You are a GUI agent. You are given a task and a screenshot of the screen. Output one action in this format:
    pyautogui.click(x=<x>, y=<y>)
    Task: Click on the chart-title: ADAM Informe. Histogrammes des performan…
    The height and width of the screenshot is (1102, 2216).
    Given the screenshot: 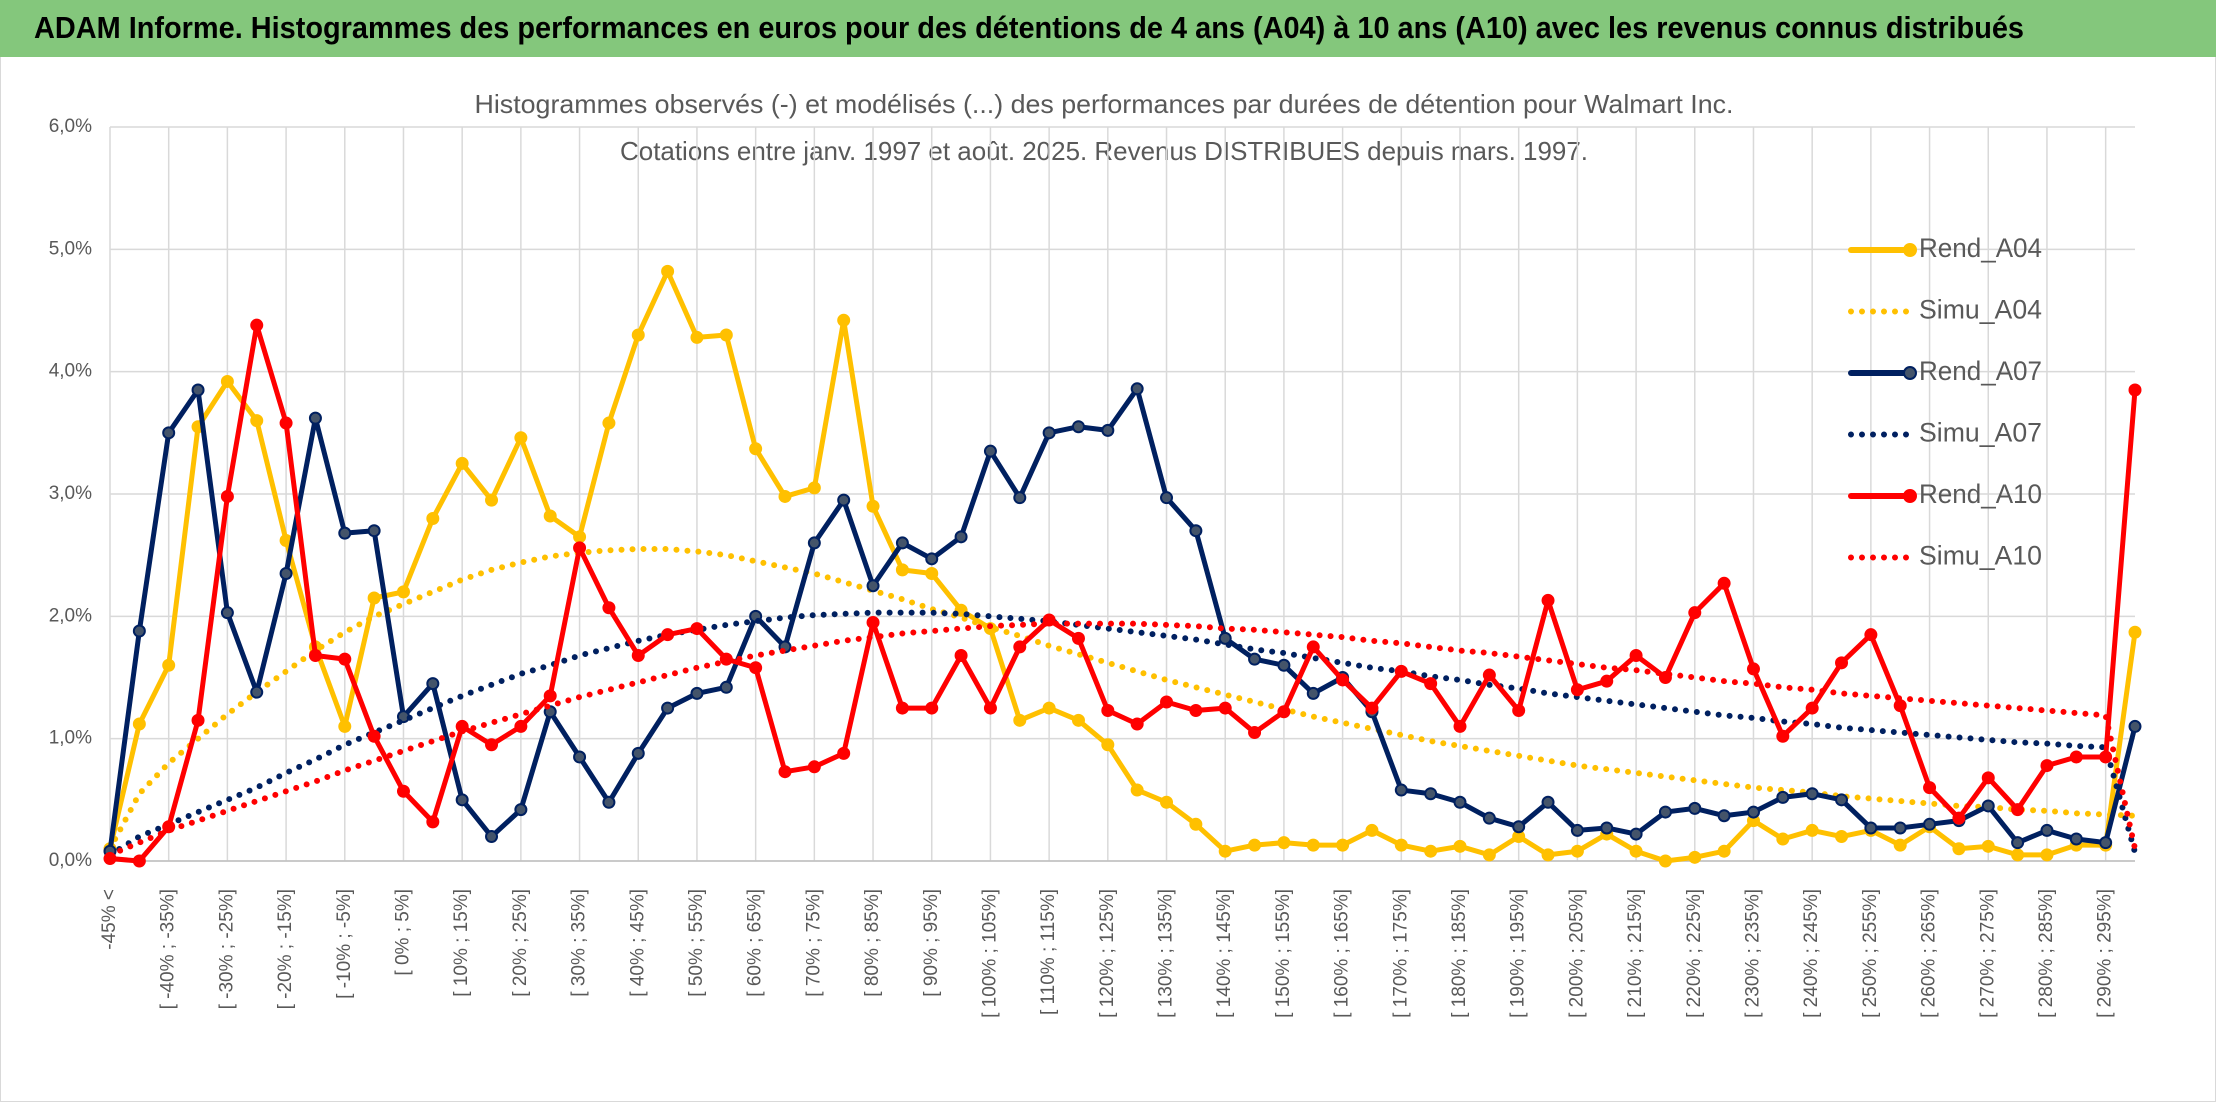 What is the action you would take?
    pyautogui.click(x=1029, y=27)
    